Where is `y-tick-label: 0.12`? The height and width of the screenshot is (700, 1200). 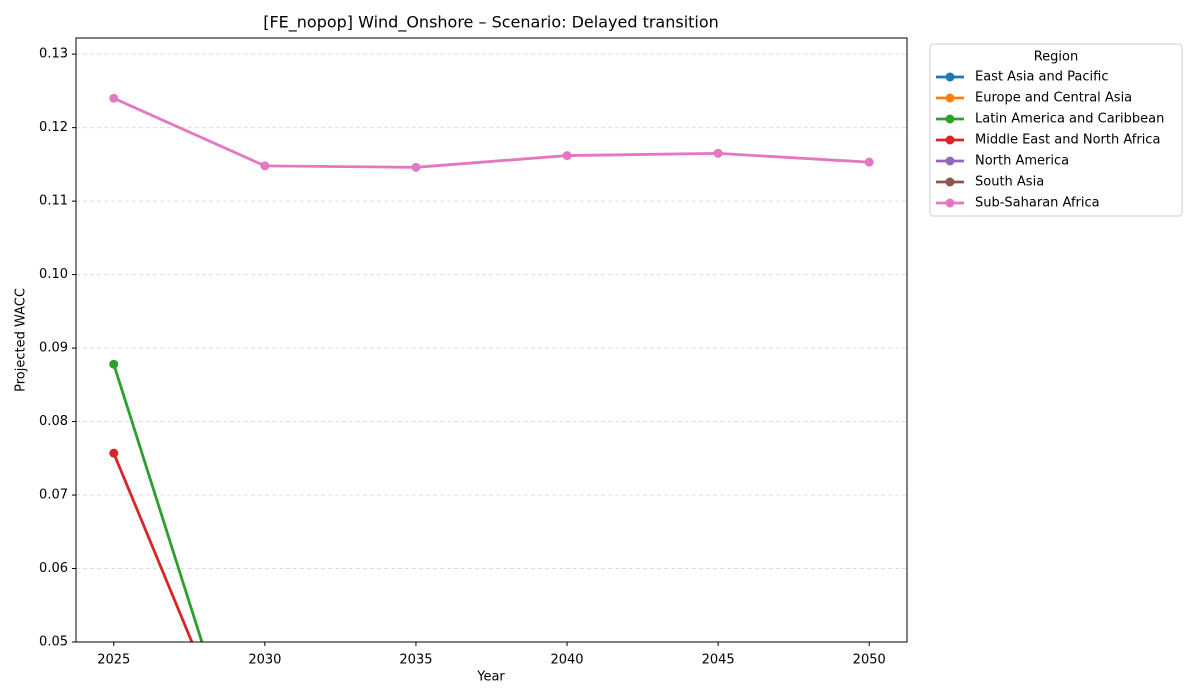 y-tick-label: 0.12 is located at coordinates (53, 127).